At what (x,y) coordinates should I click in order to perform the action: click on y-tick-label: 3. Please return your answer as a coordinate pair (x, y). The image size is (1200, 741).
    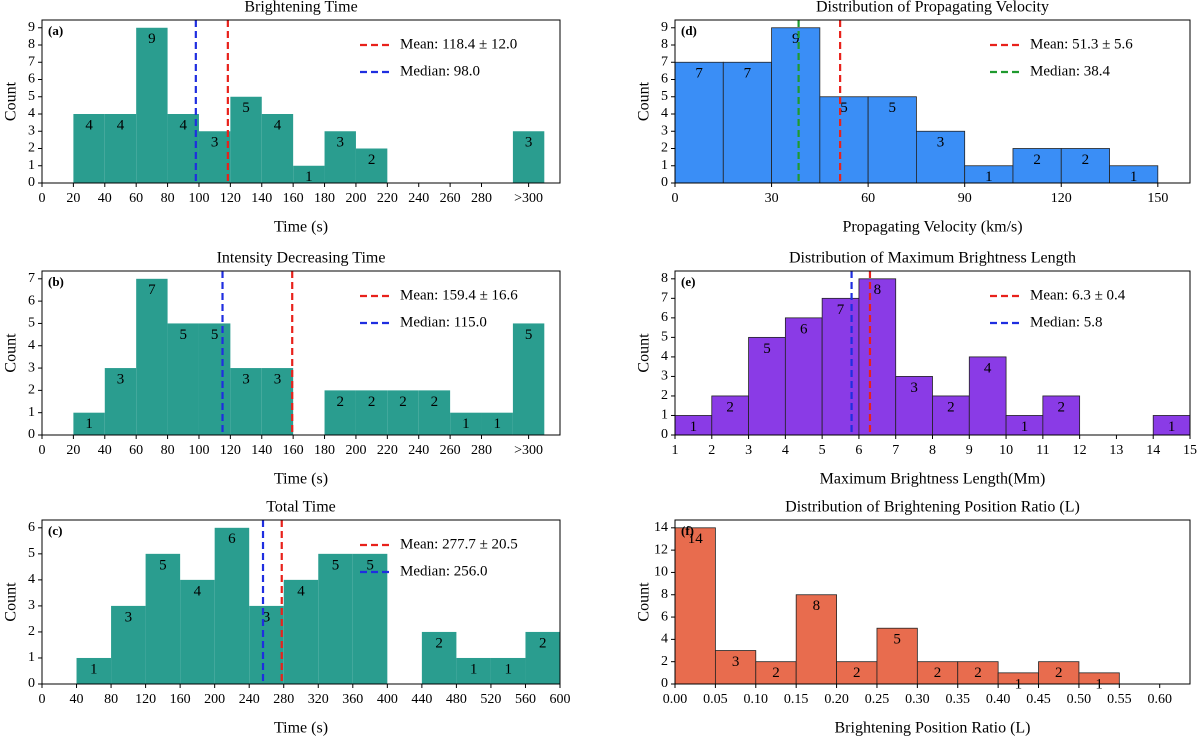
    Looking at the image, I should click on (31, 367).